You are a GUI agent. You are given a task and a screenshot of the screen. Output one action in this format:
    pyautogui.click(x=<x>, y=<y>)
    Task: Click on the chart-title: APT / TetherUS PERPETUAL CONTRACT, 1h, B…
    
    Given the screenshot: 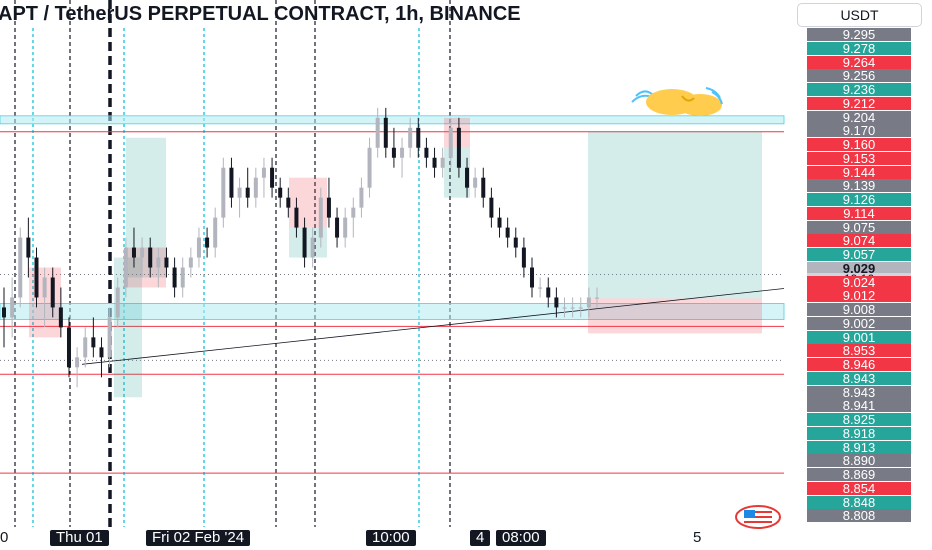 What is the action you would take?
    pyautogui.click(x=260, y=14)
    